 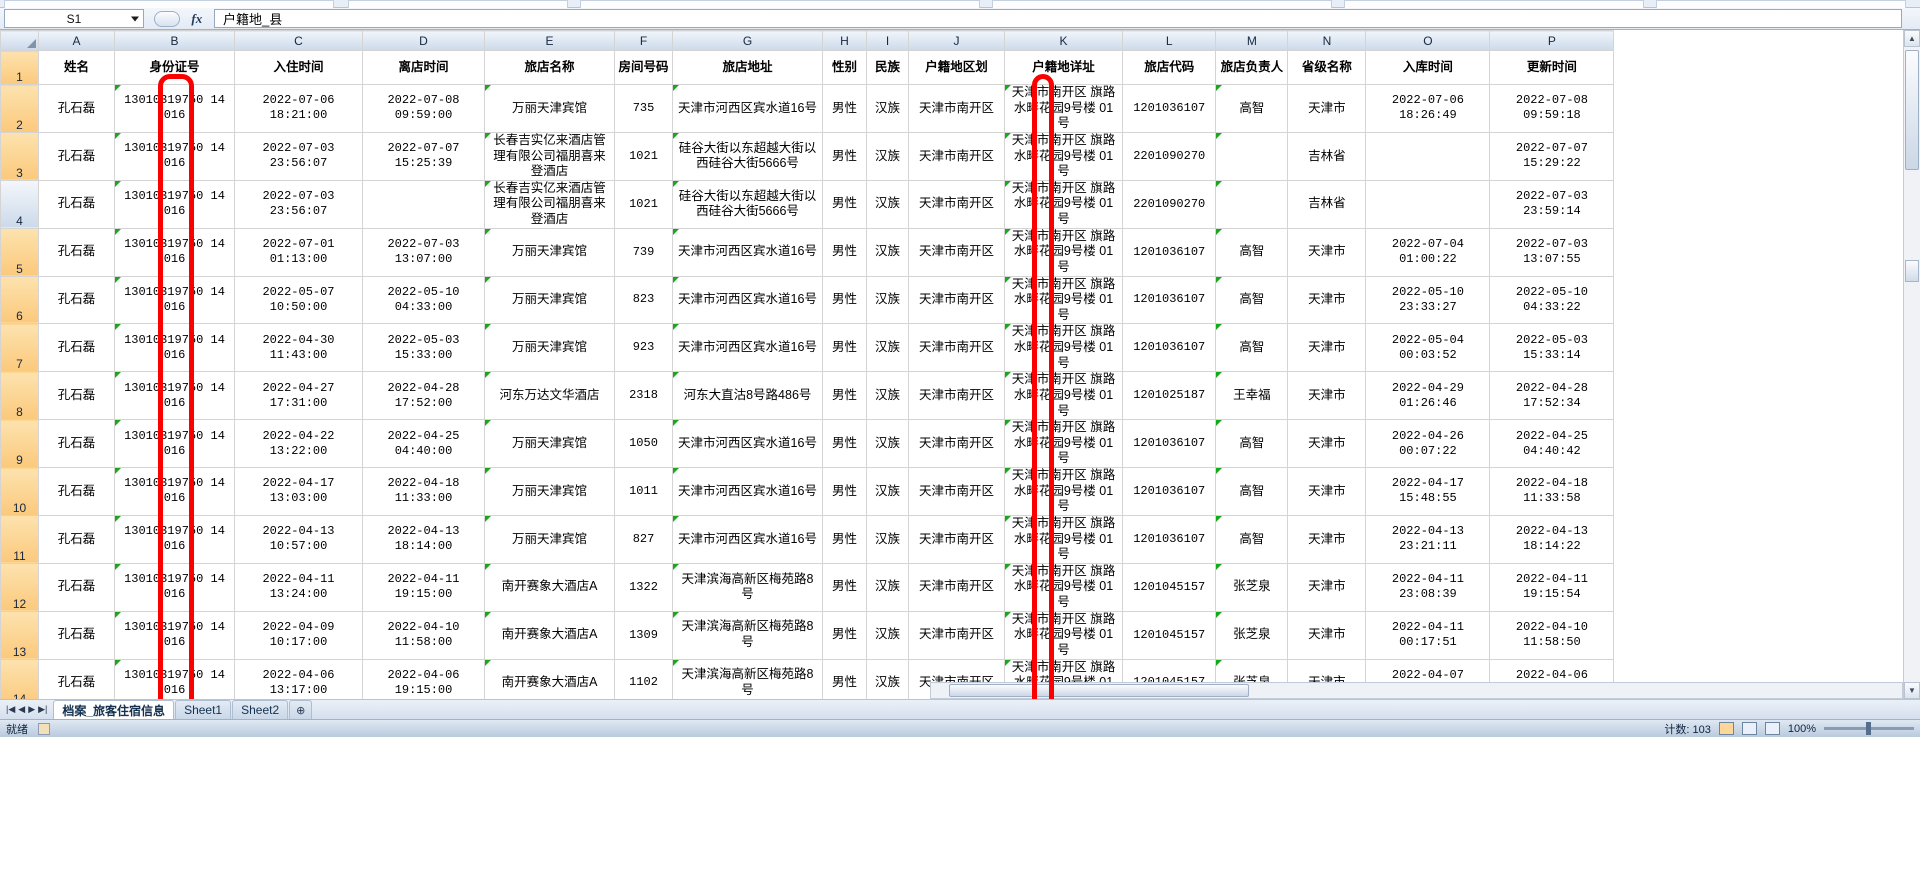 I want to click on cell-E3: 长春吉实亿来酒店管理有限公司福朋喜来登酒店, so click(x=549, y=156).